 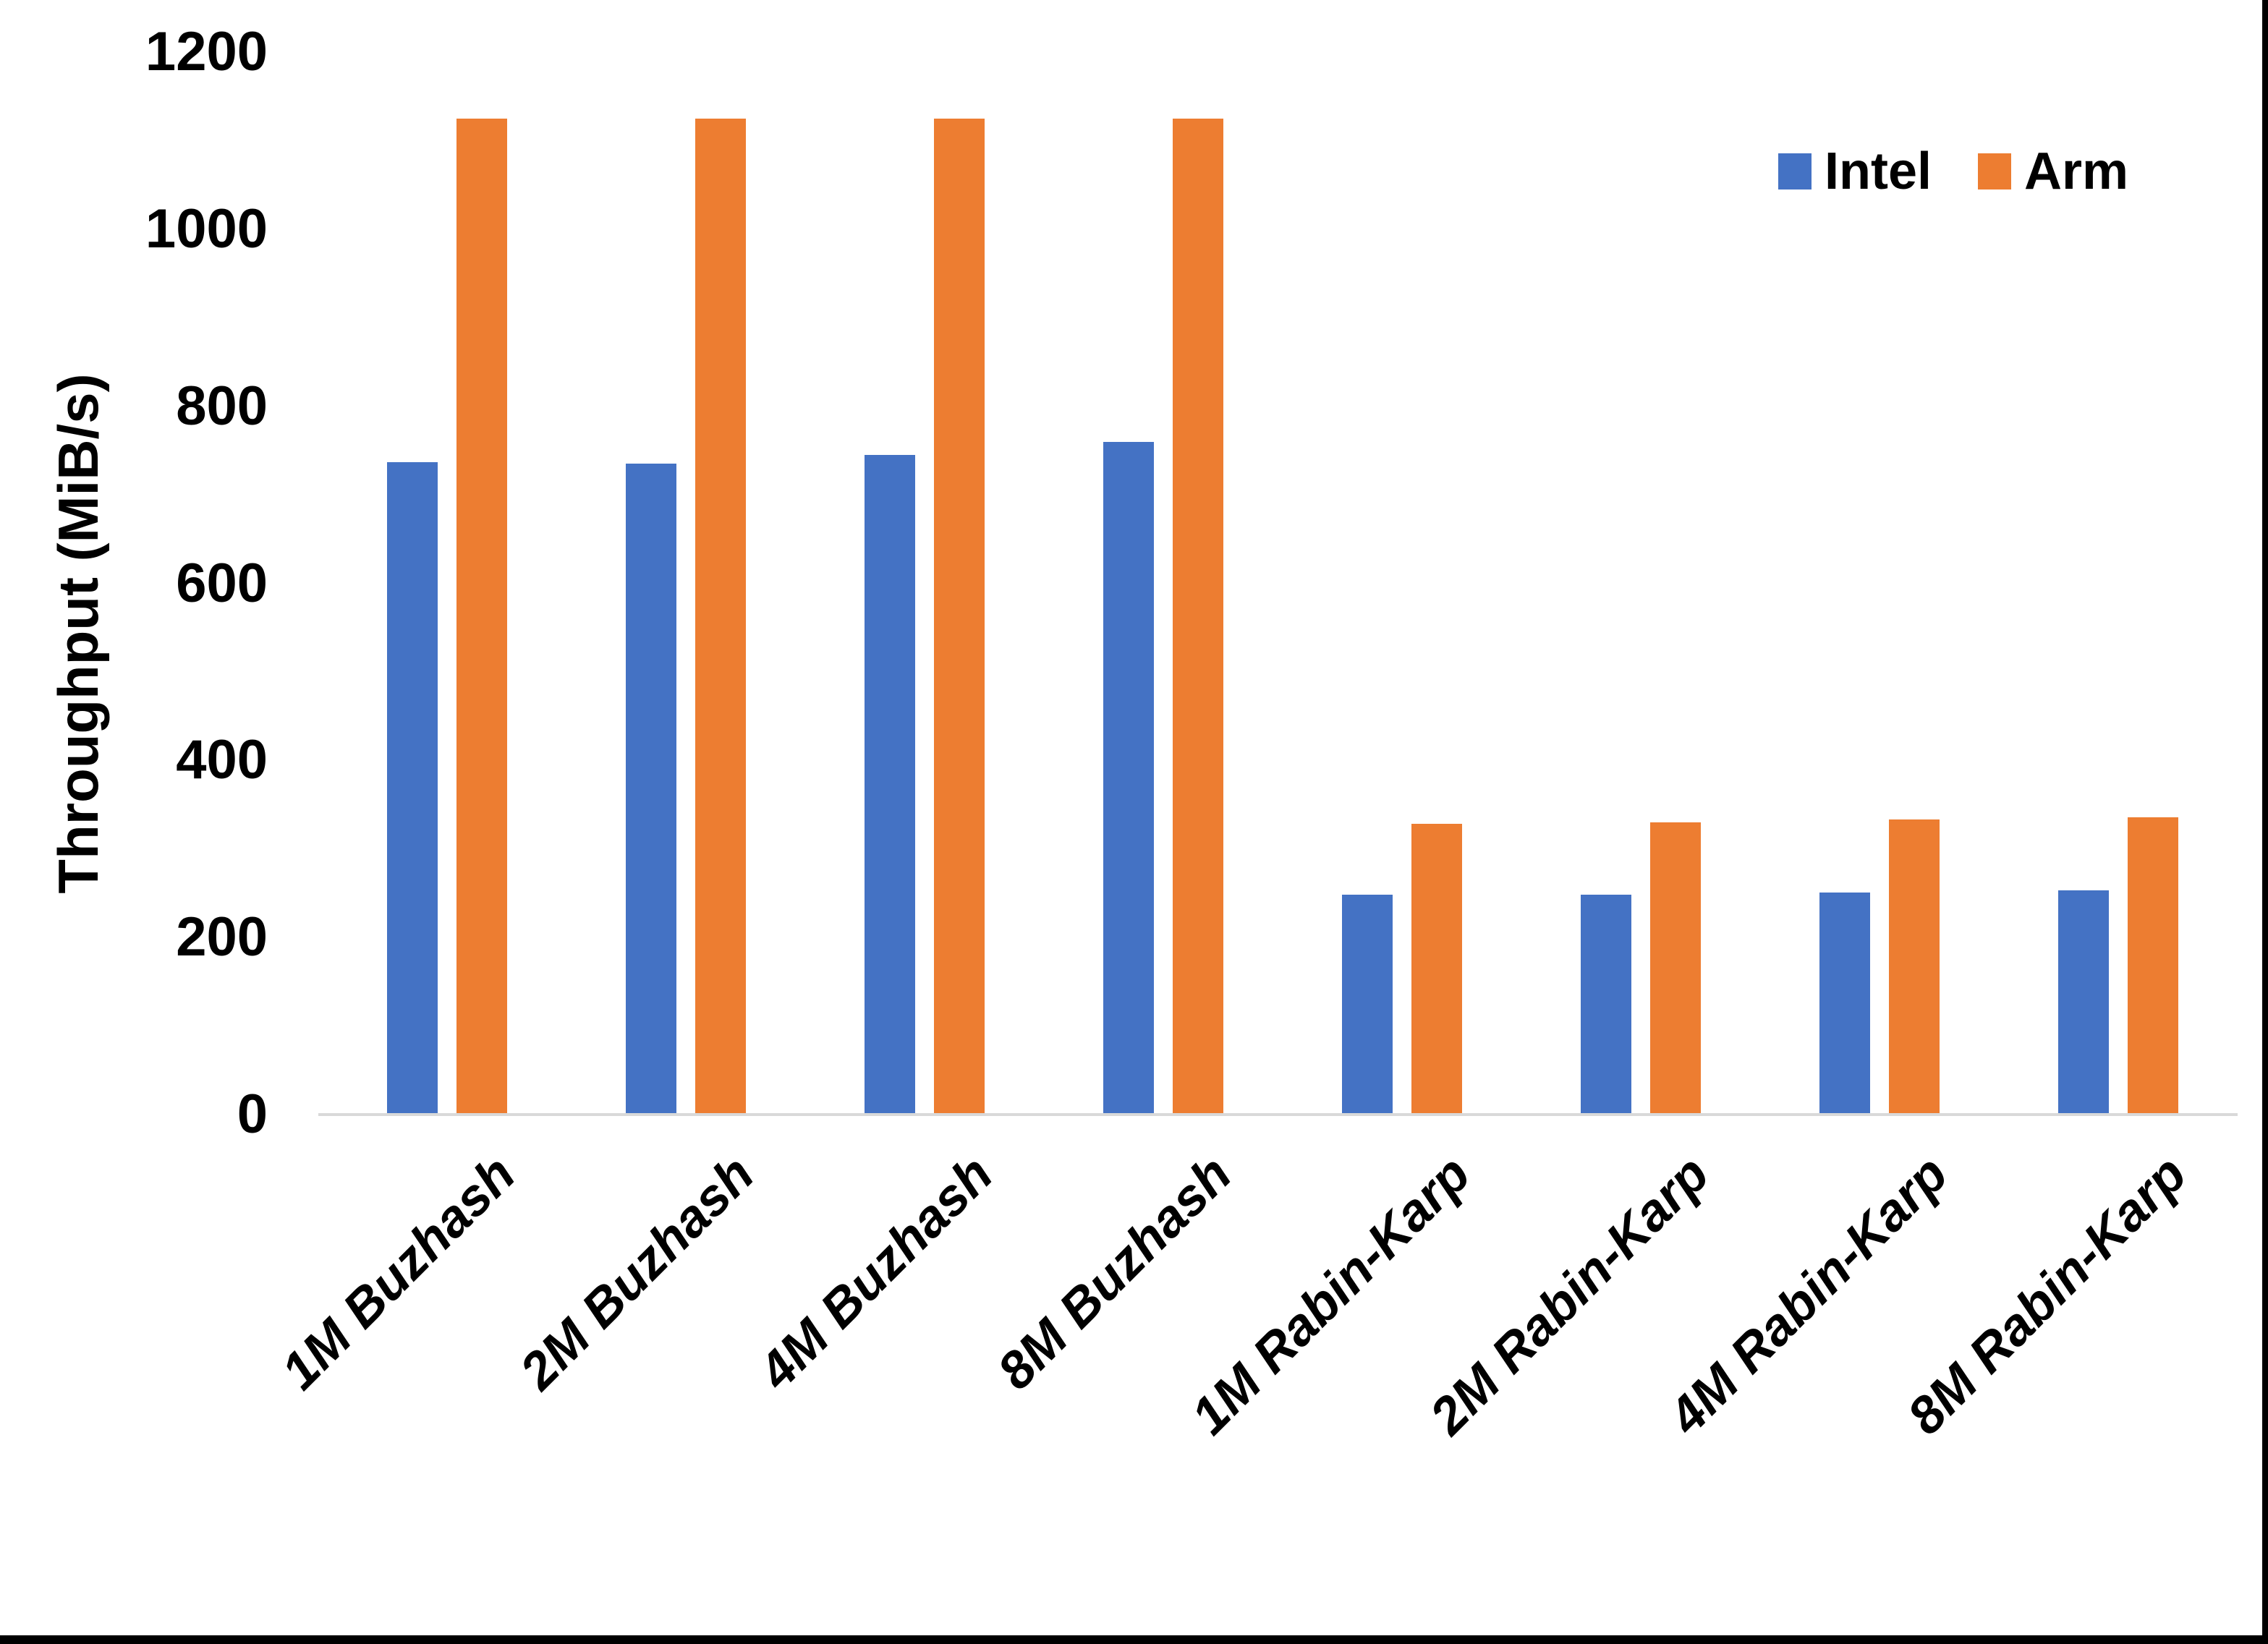 I want to click on legend-label-intel: Intel, so click(x=1879, y=171).